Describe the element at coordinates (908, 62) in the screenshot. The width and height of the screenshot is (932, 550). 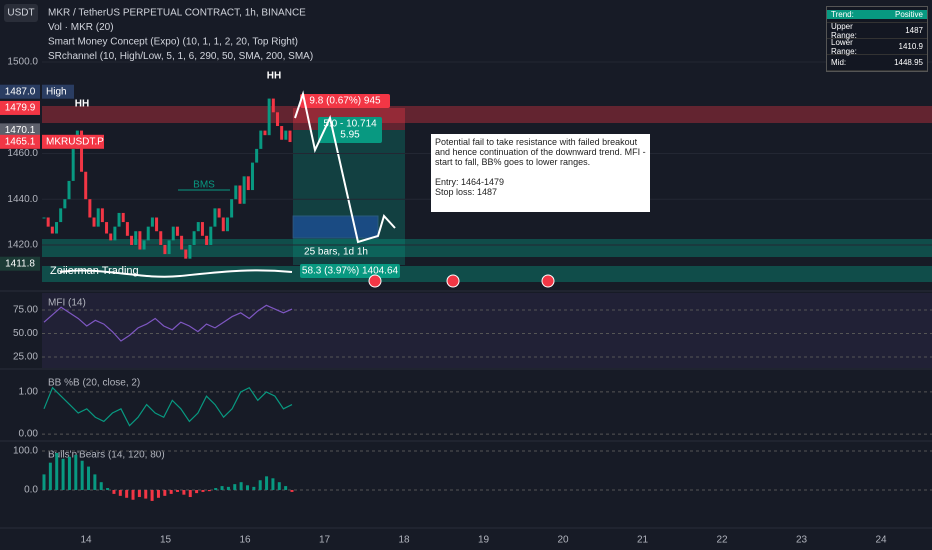
I see `table-cell: 1448.95` at that location.